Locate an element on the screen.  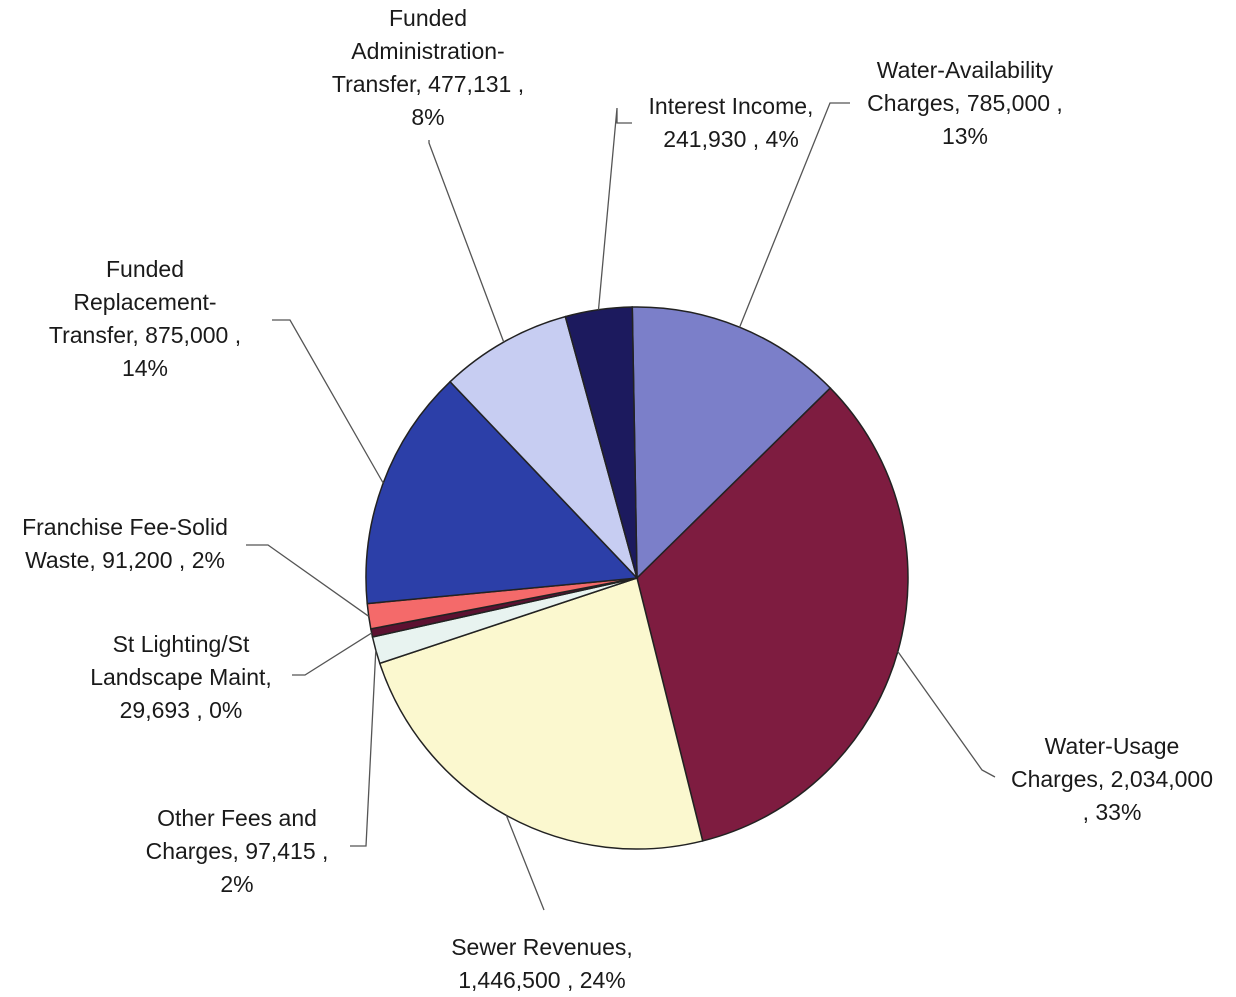
slice-label-line: 1,446,500 , 24% is located at coordinates (542, 980).